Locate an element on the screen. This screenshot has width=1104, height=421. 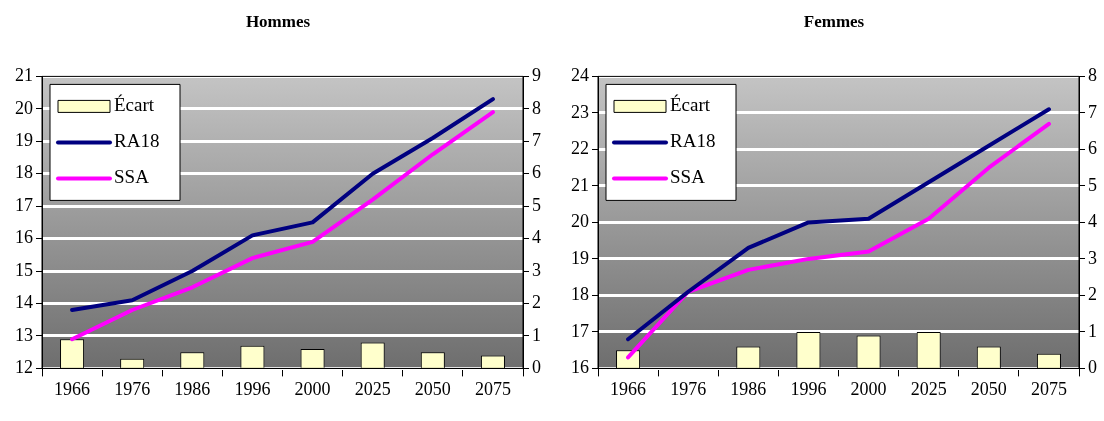
y-tick-label: 22 is located at coordinates (580, 148).